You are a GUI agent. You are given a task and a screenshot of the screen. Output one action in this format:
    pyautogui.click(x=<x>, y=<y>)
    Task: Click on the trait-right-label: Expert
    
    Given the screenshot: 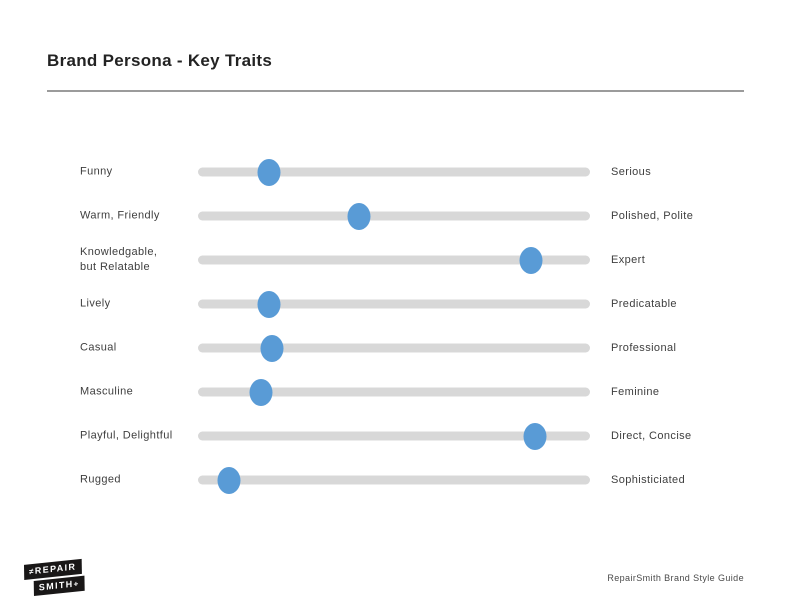 What is the action you would take?
    pyautogui.click(x=628, y=260)
    